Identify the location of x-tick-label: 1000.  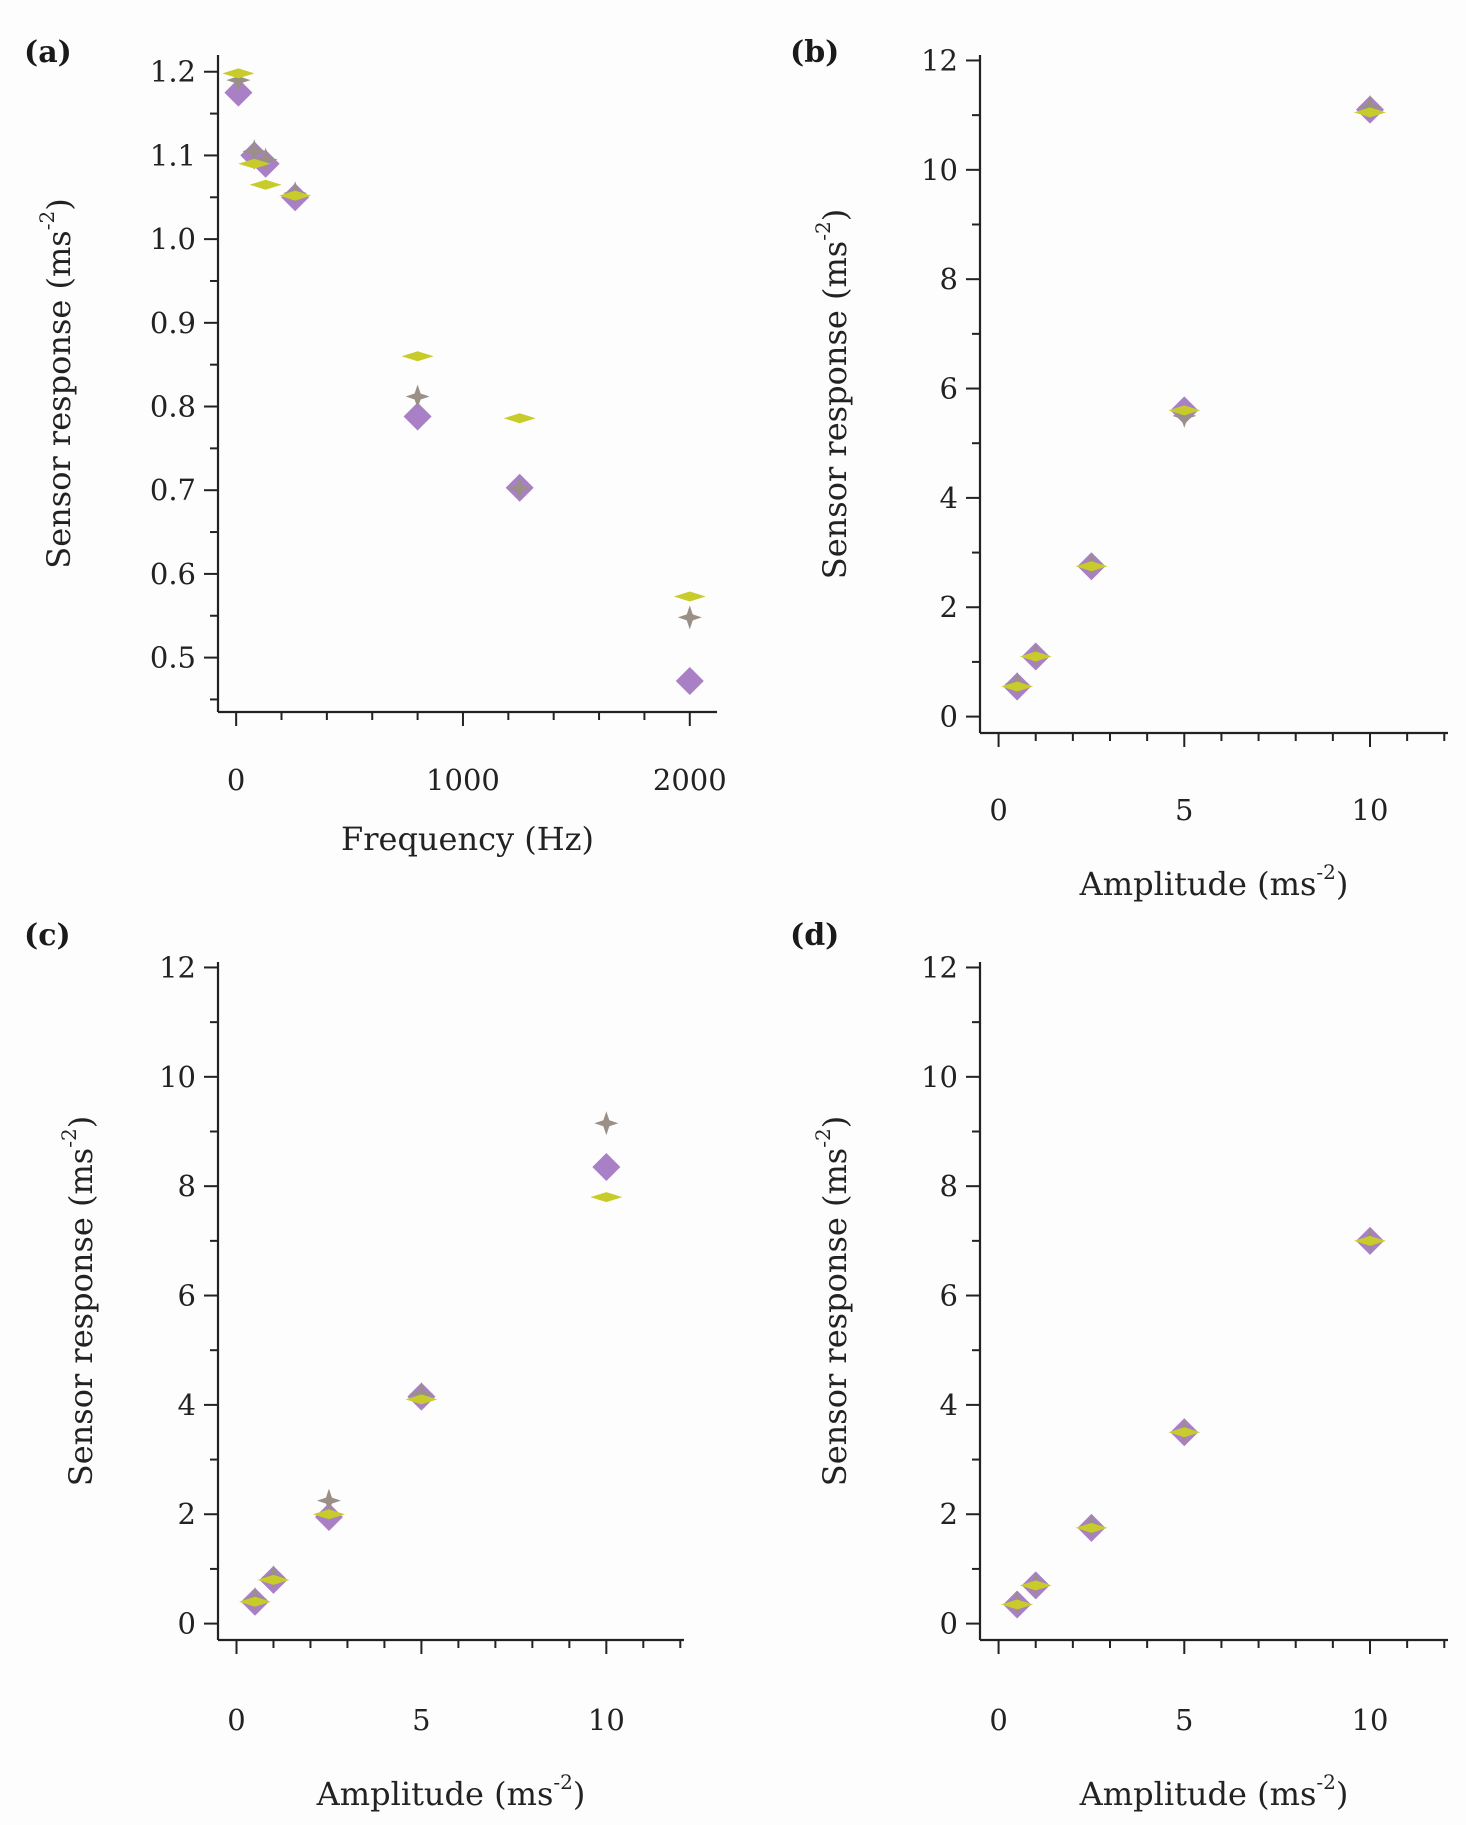
(463, 780).